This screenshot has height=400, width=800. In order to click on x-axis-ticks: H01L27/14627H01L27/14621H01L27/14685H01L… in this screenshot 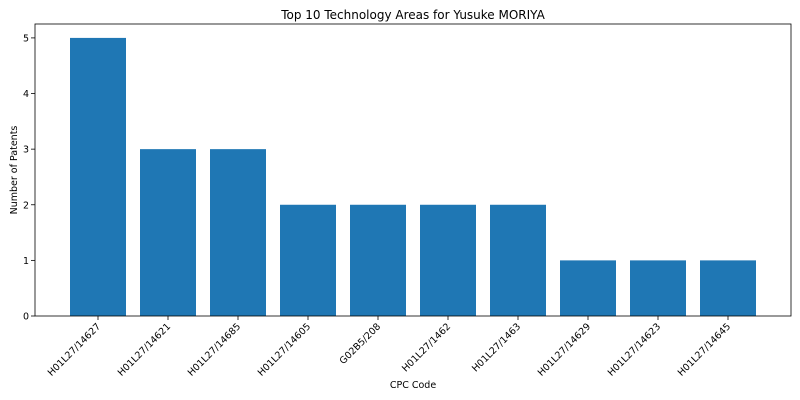, I will do `click(389, 347)`.